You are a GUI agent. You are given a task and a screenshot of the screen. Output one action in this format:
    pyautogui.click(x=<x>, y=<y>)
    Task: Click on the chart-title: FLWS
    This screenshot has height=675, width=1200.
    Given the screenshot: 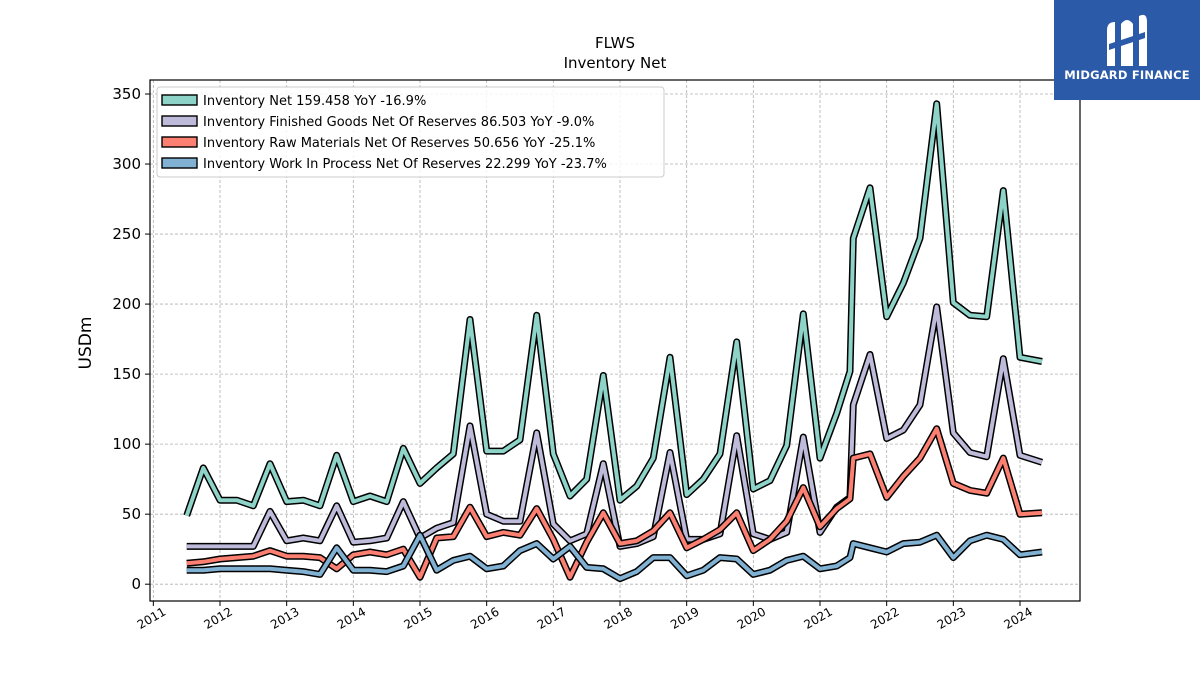 What is the action you would take?
    pyautogui.click(x=615, y=43)
    